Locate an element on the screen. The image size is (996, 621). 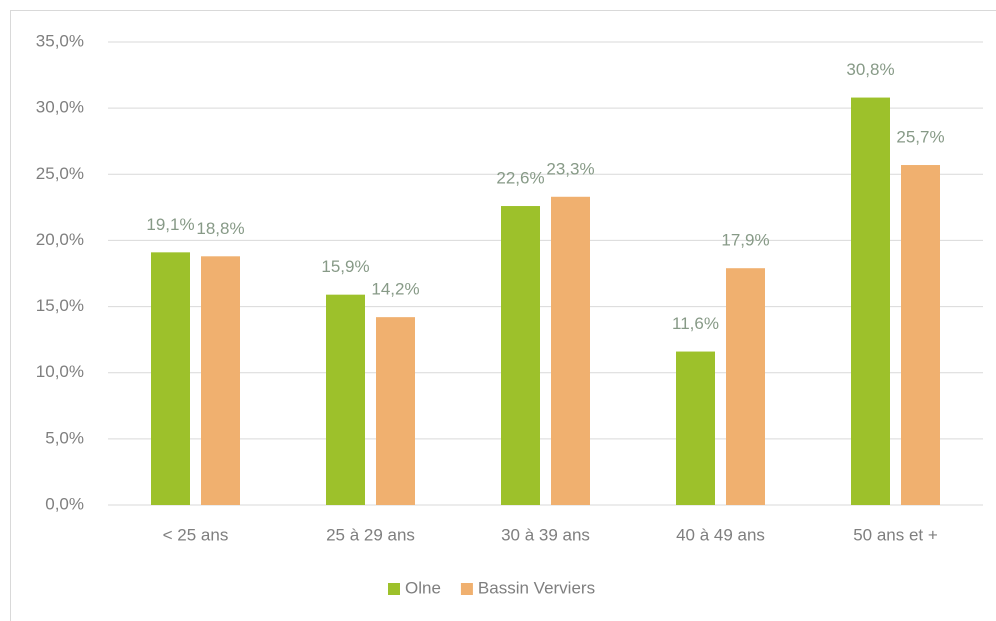
data-label: 17,9% is located at coordinates (745, 240).